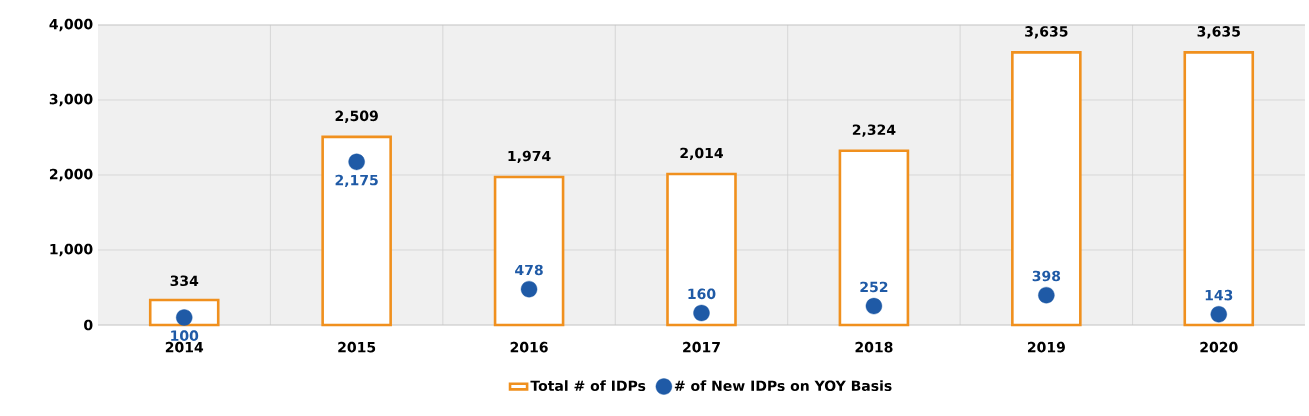  Describe the element at coordinates (356, 181) in the screenshot. I see `data-label: 2,175` at that location.